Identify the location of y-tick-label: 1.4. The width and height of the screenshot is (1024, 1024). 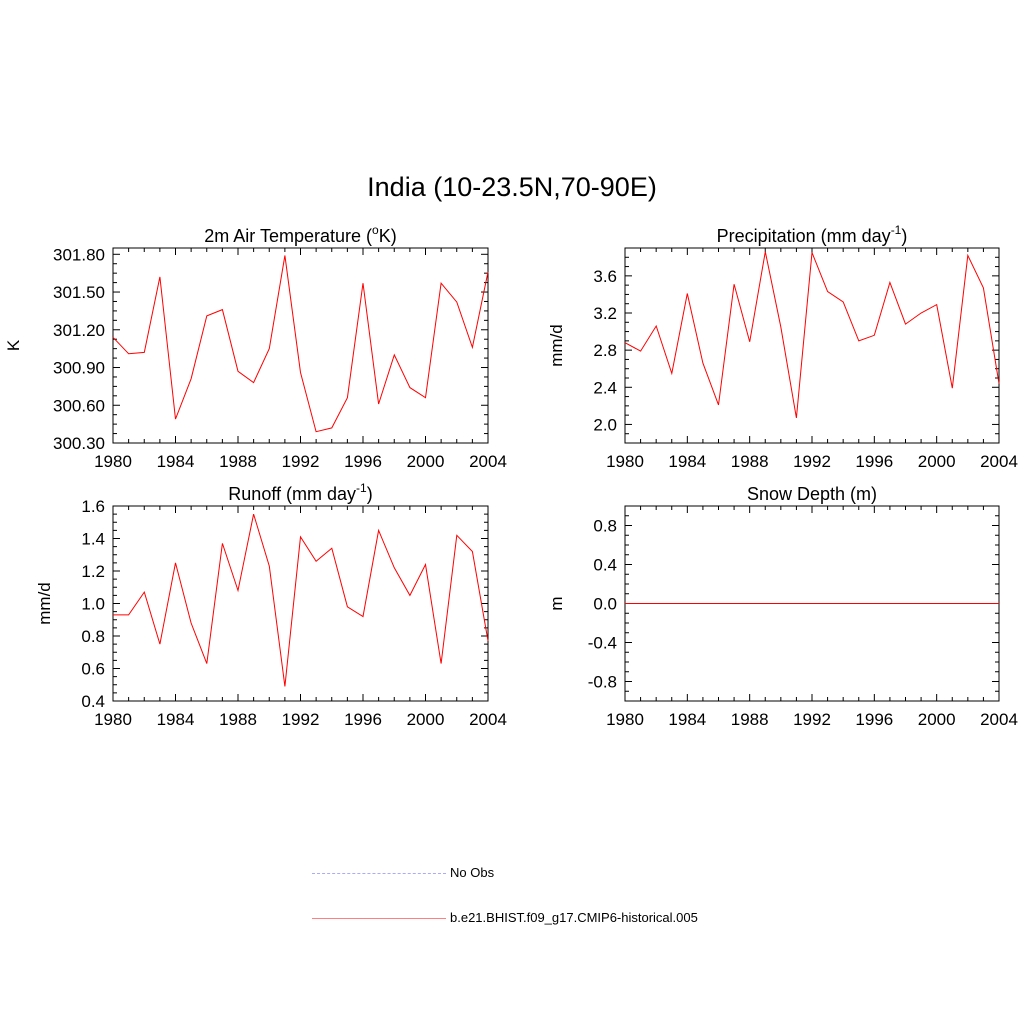
(93, 539).